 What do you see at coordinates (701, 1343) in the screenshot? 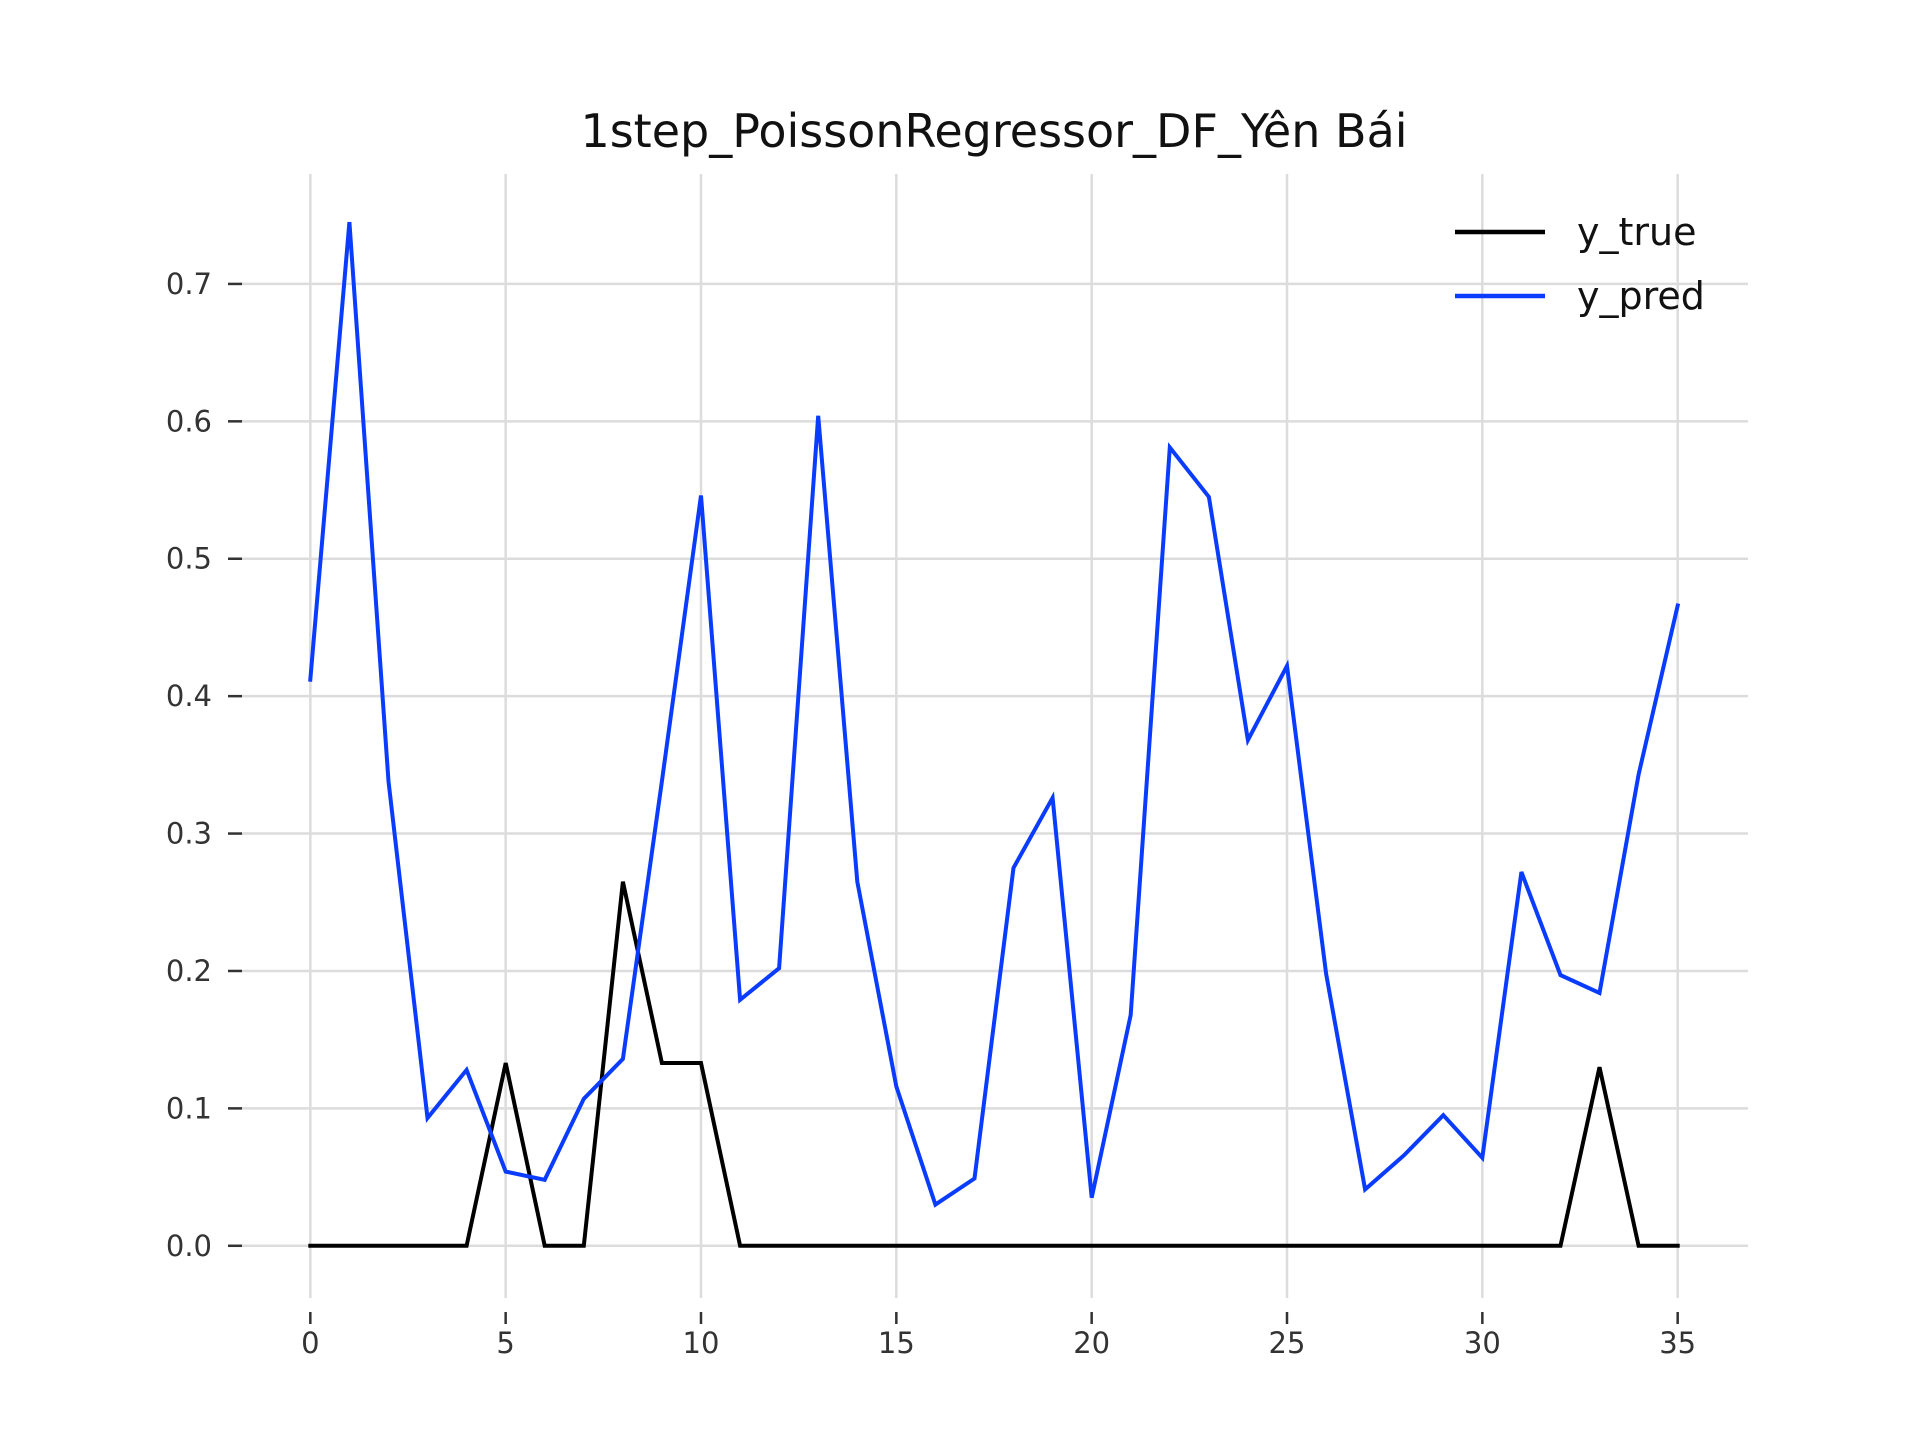
I see `x-tick-label: 10` at bounding box center [701, 1343].